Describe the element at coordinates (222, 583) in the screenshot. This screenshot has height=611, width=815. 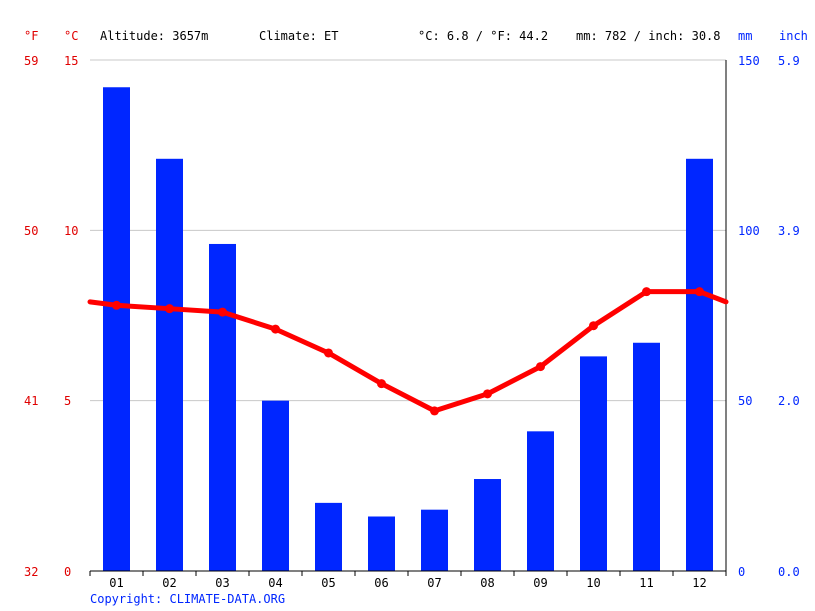
I see `month-label: 03` at that location.